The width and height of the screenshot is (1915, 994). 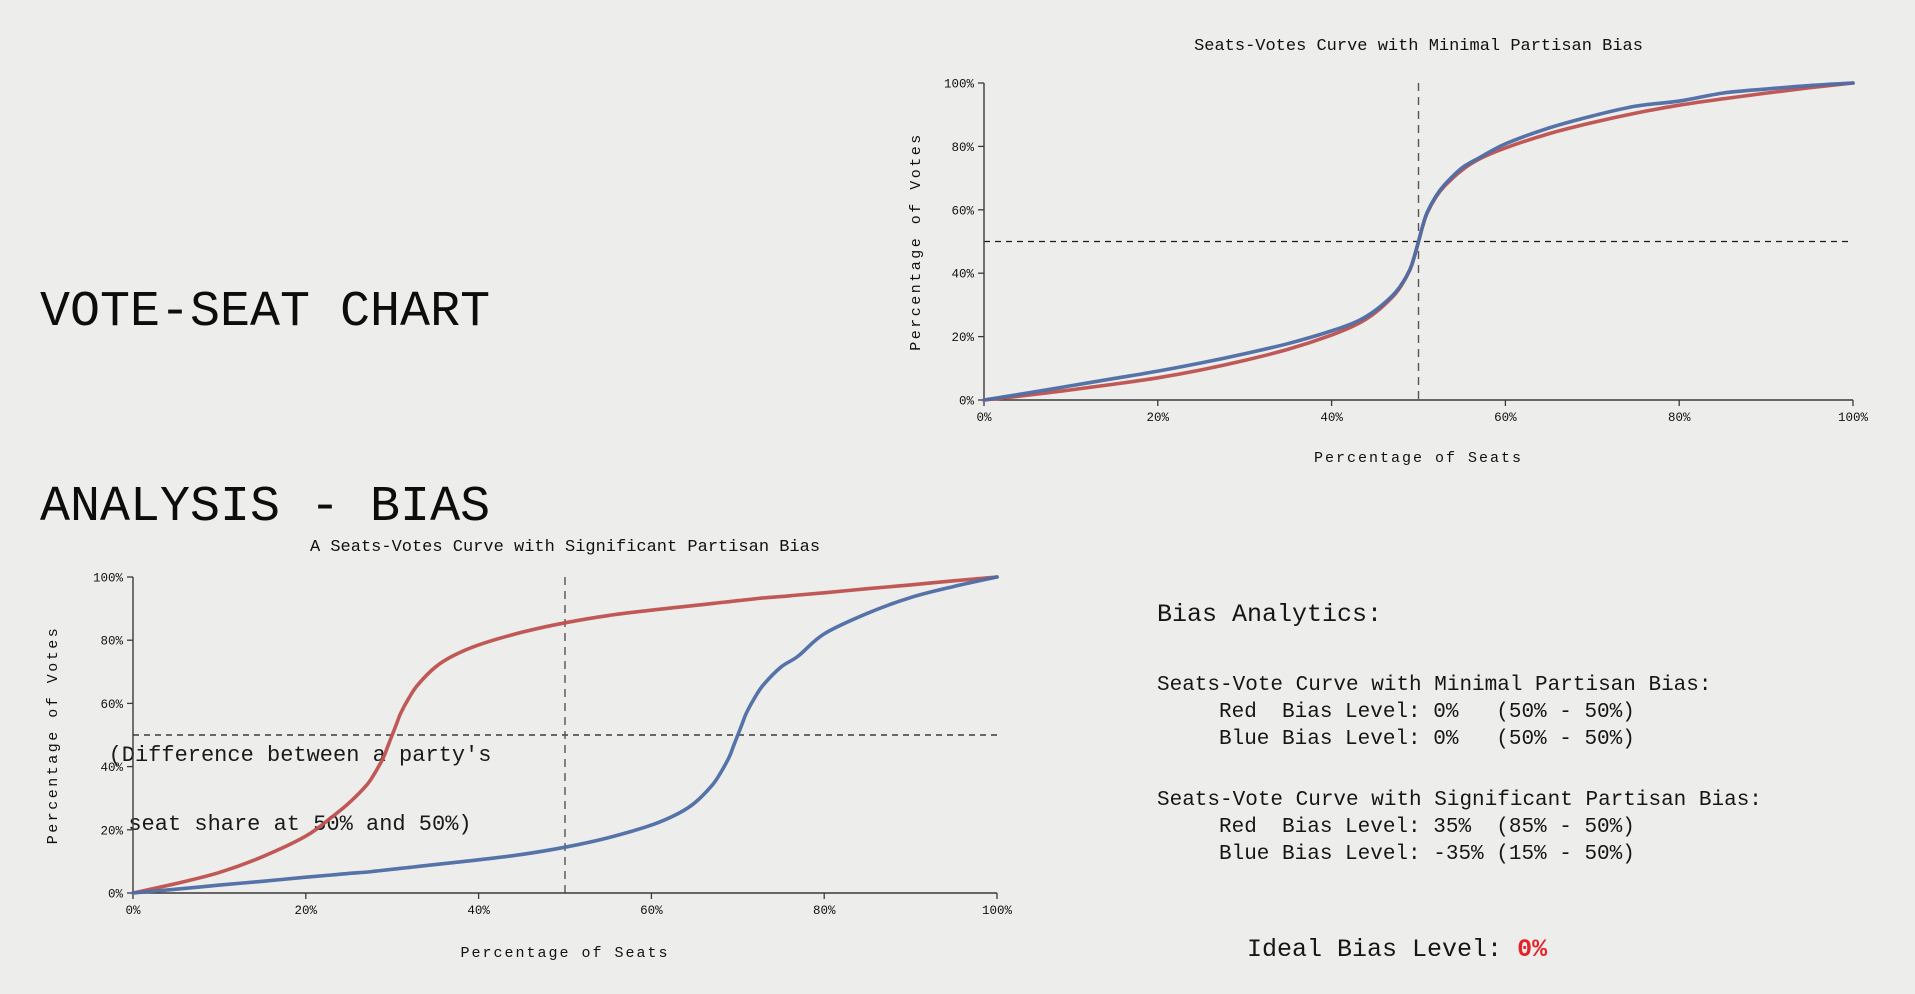 I want to click on analytics-heading: Bias Analytics:, so click(x=1270, y=614).